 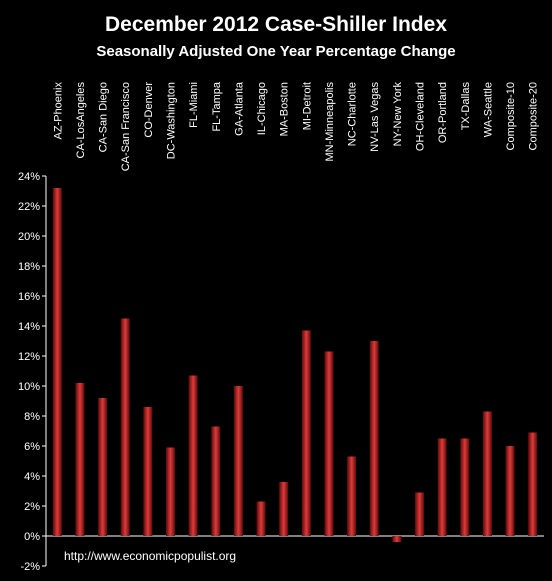 What do you see at coordinates (29, 327) in the screenshot?
I see `y-tick-label: 14%` at bounding box center [29, 327].